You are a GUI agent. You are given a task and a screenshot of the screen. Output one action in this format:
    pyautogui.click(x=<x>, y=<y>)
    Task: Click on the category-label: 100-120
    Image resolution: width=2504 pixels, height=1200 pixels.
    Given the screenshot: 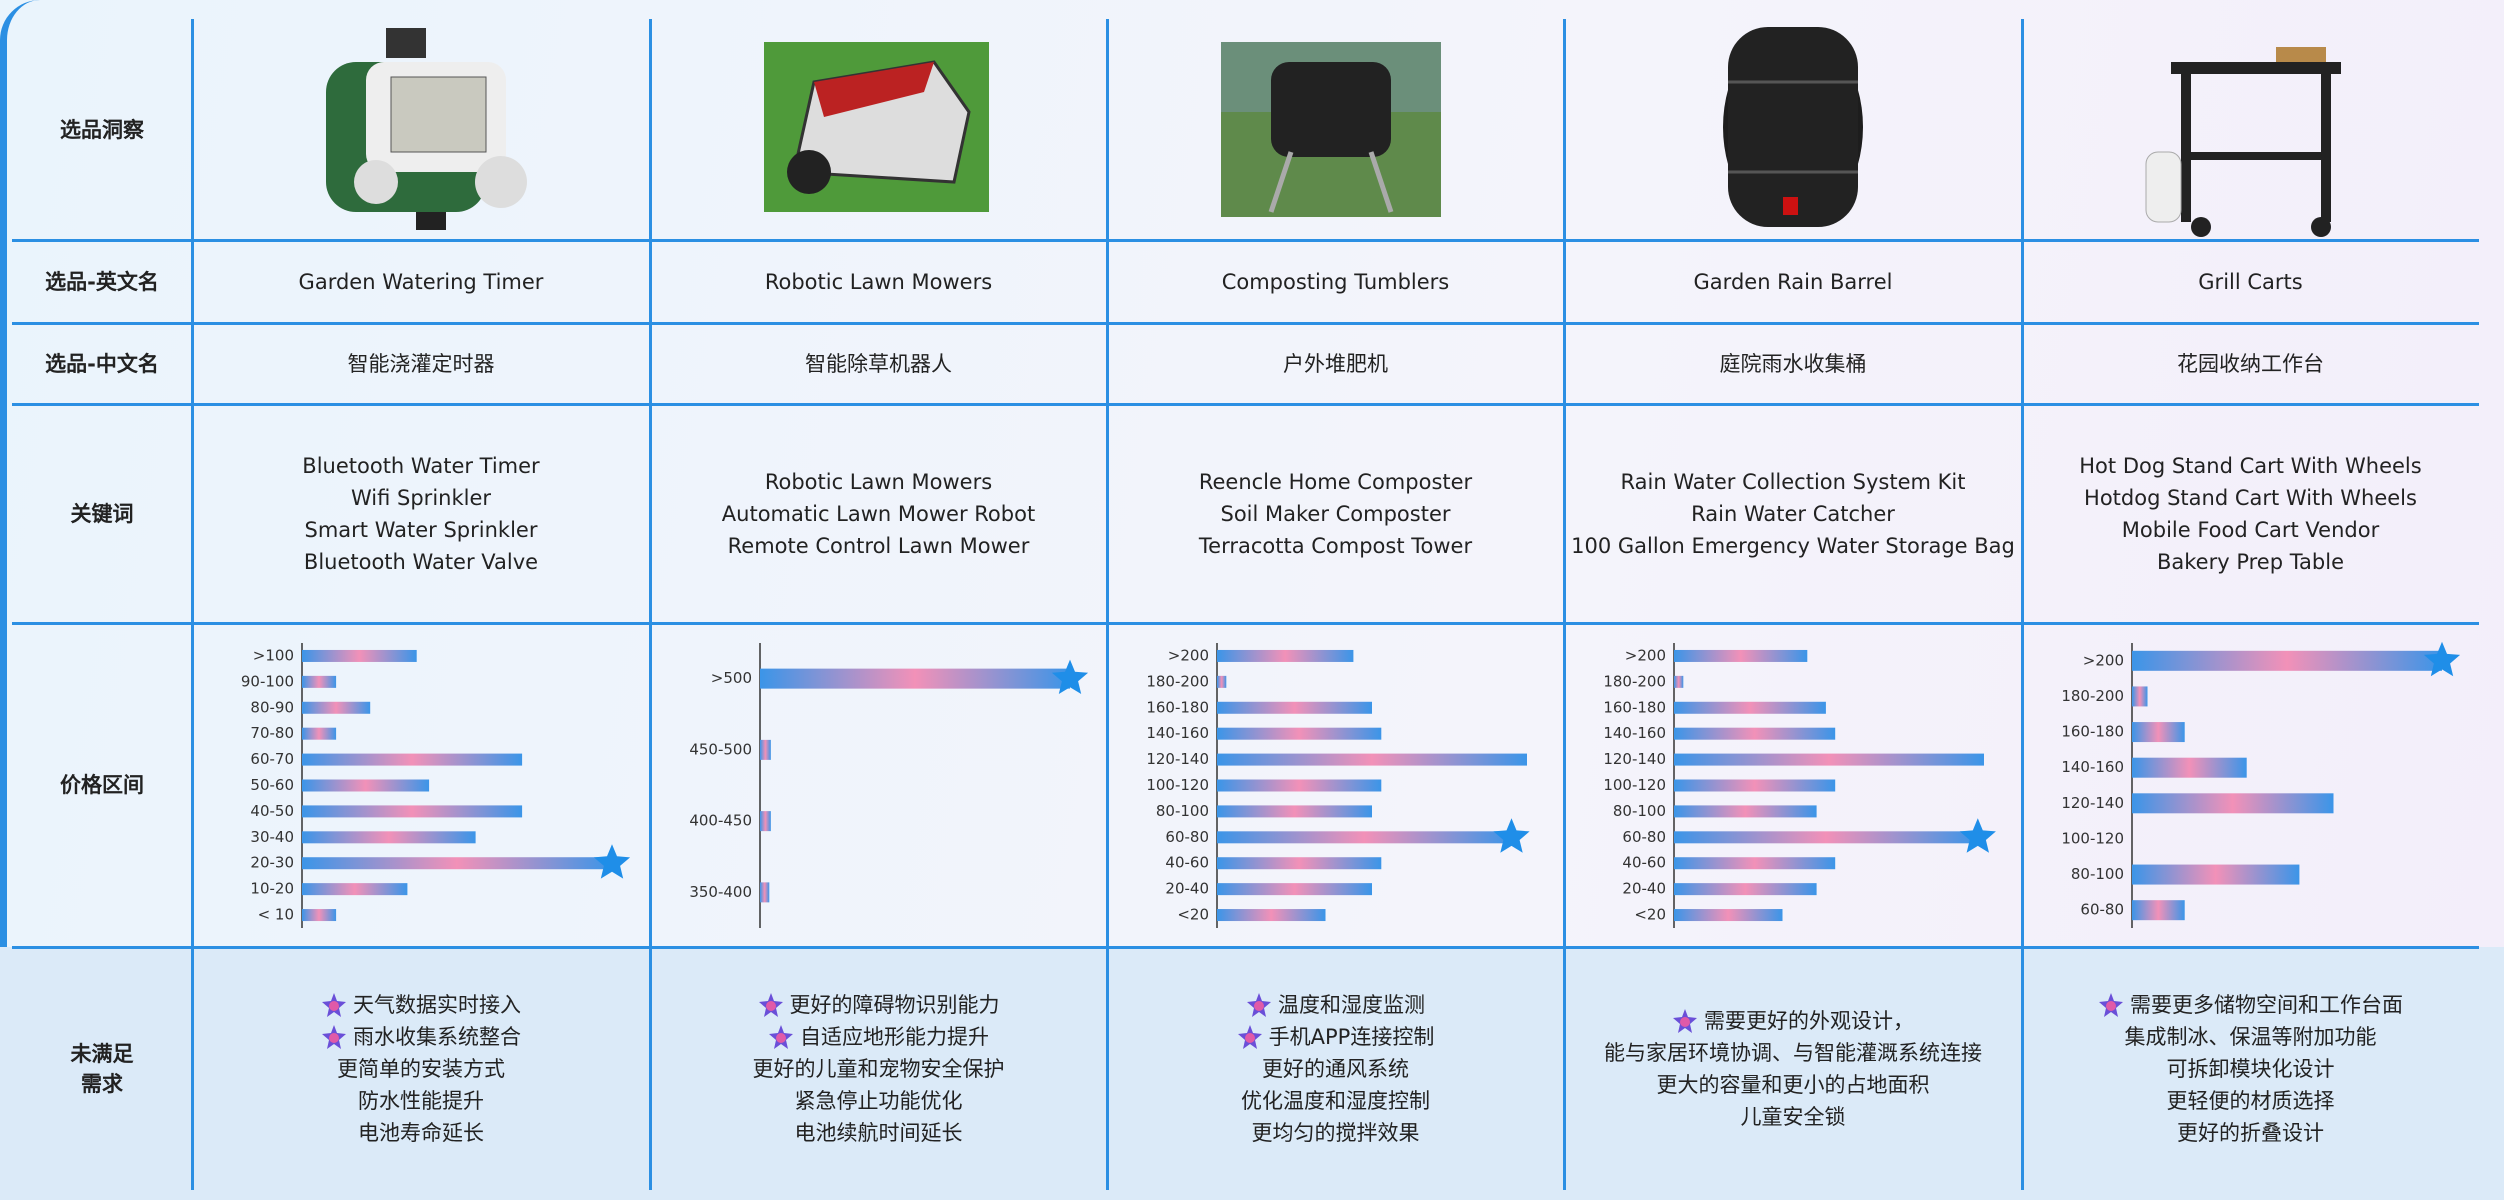 What is the action you would take?
    pyautogui.click(x=2092, y=838)
    